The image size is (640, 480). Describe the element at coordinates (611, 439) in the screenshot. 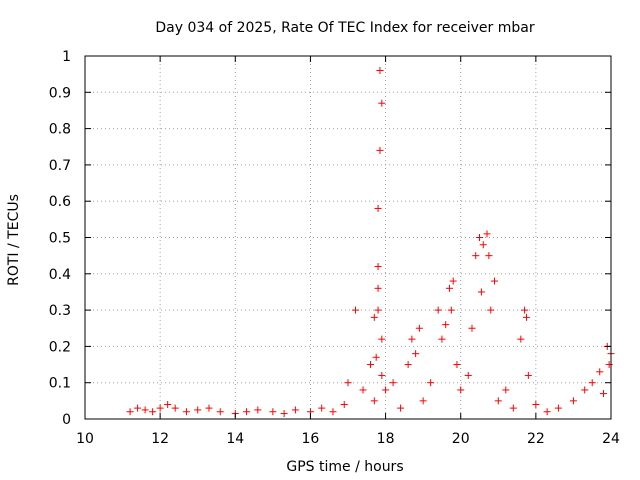

I see `x-tick-label: 24` at that location.